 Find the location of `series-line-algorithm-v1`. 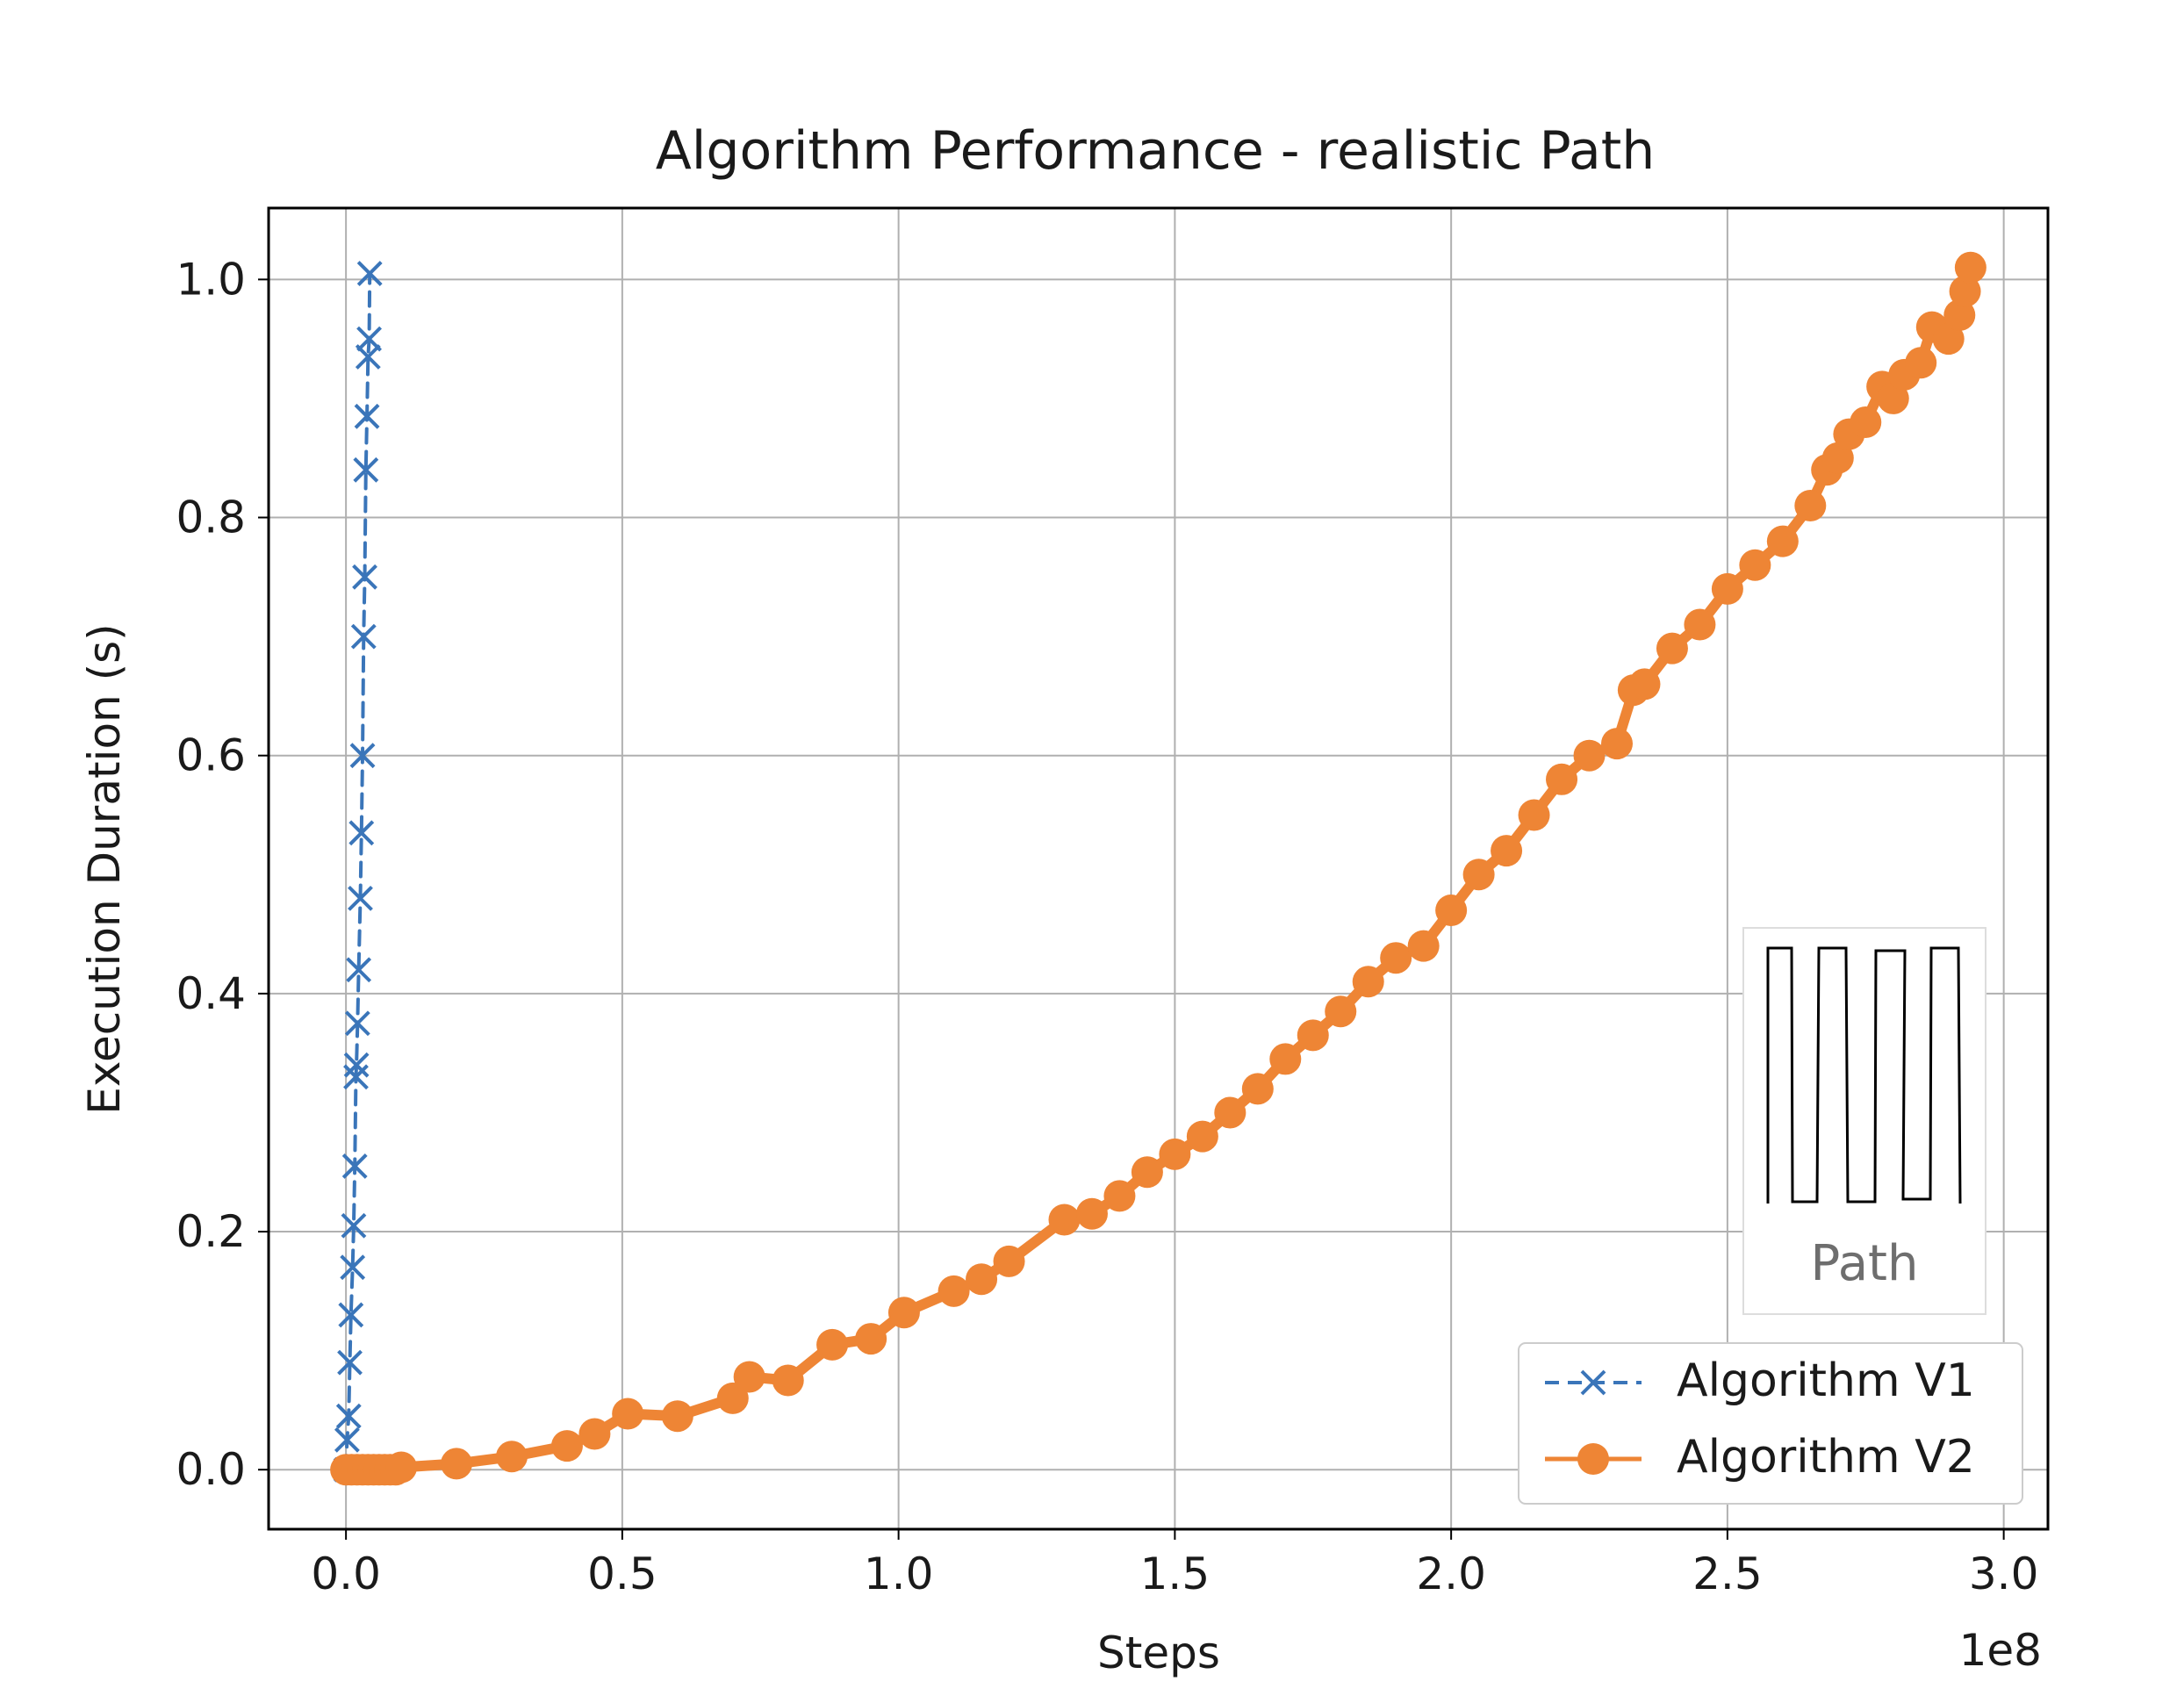

series-line-algorithm-v1 is located at coordinates (358, 871).